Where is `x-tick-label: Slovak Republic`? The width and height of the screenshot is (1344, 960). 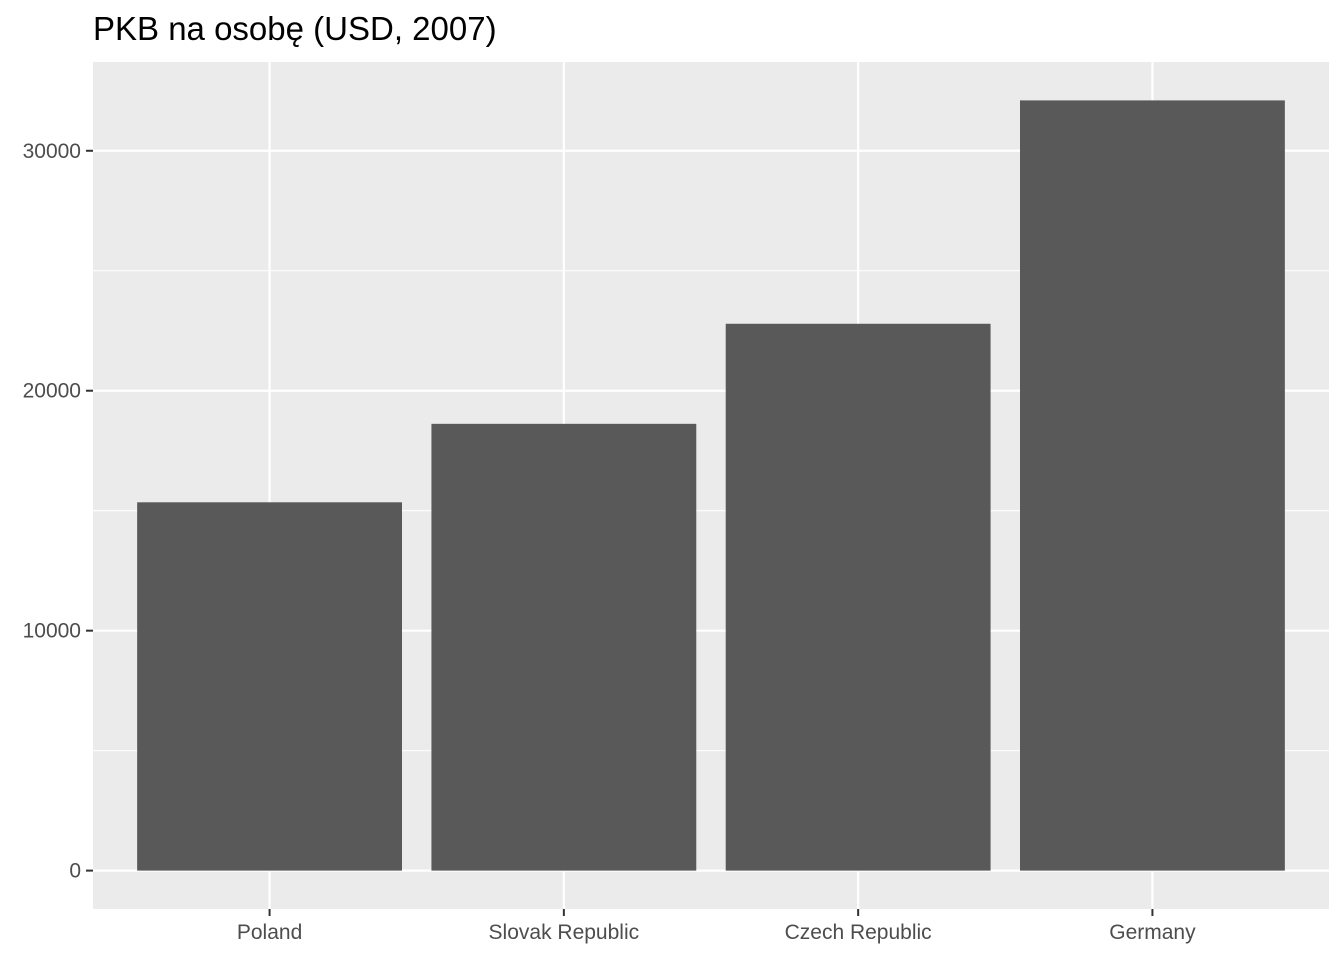
x-tick-label: Slovak Republic is located at coordinates (564, 932).